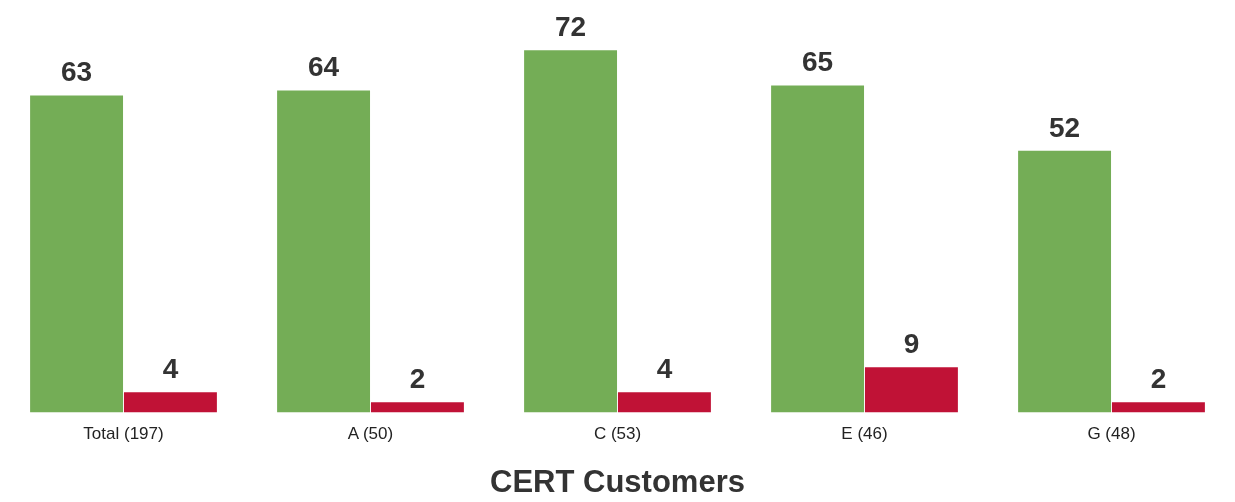 This screenshot has height=502, width=1235. What do you see at coordinates (617, 434) in the screenshot?
I see `x-tick-label: C (53)` at bounding box center [617, 434].